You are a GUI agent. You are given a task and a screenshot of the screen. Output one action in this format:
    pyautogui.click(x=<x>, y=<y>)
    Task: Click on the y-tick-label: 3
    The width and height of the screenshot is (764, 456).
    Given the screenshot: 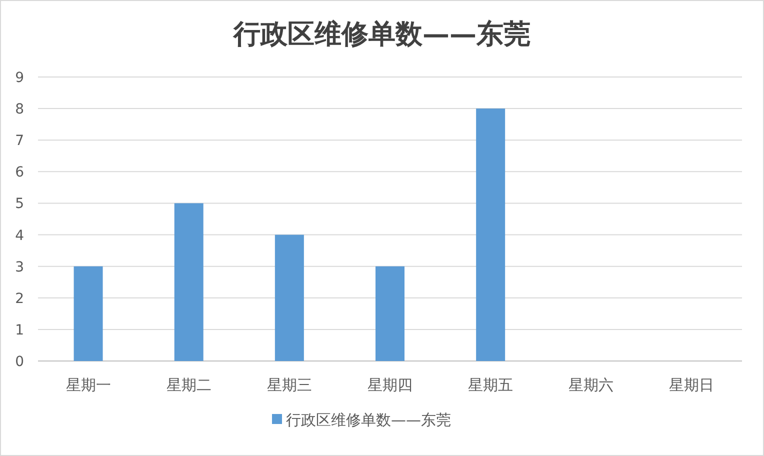 What is the action you would take?
    pyautogui.click(x=19, y=267)
    